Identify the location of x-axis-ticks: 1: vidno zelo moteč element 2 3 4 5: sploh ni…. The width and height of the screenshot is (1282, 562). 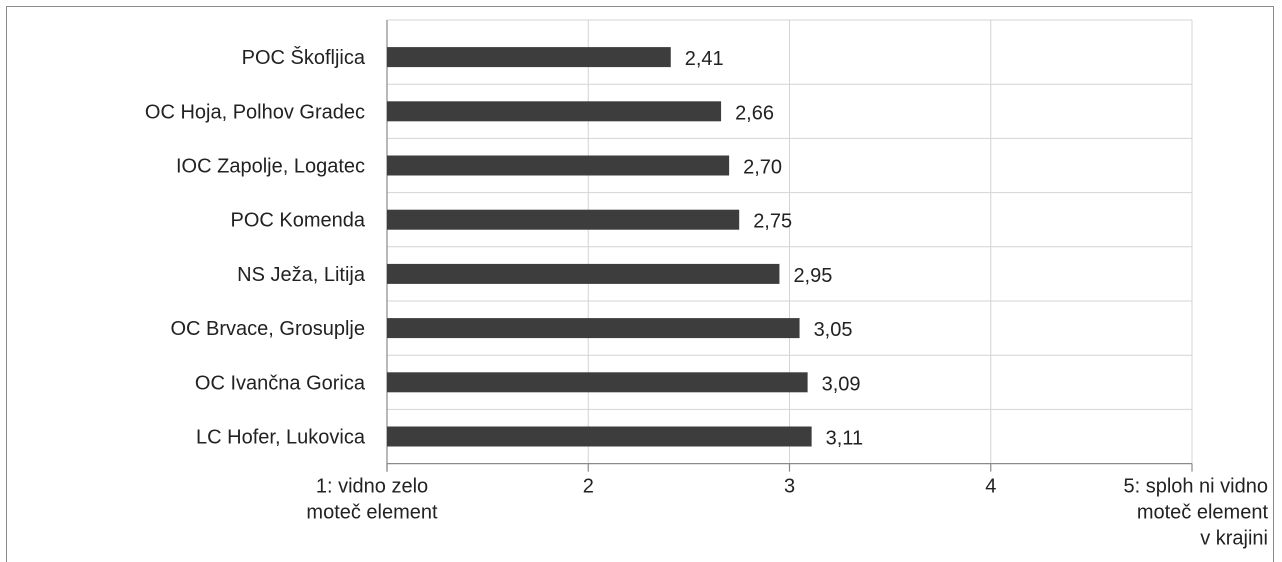
(787, 513).